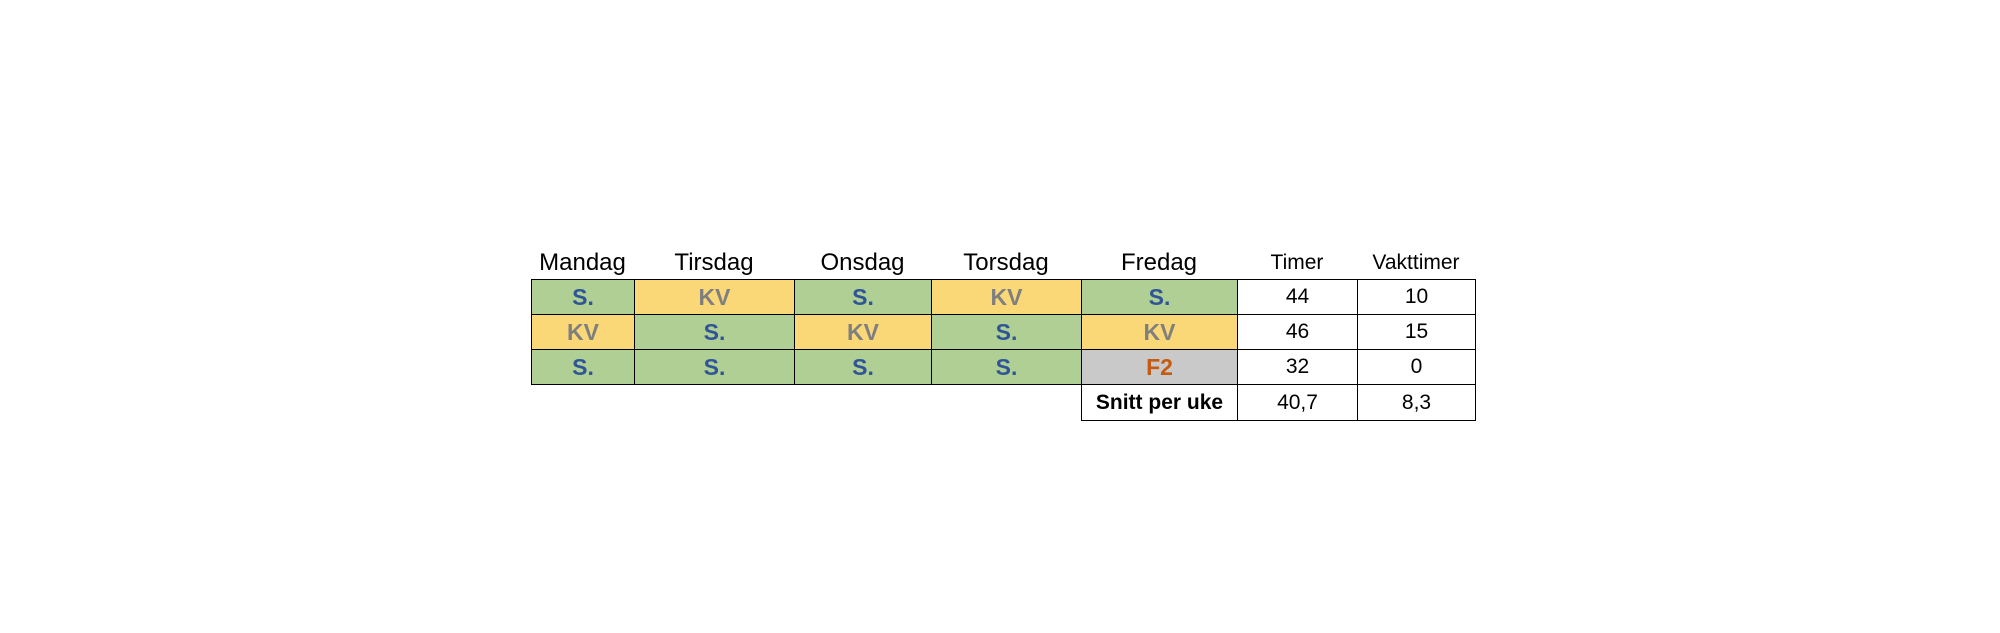  I want to click on header-fredag: Fredag, so click(1159, 262).